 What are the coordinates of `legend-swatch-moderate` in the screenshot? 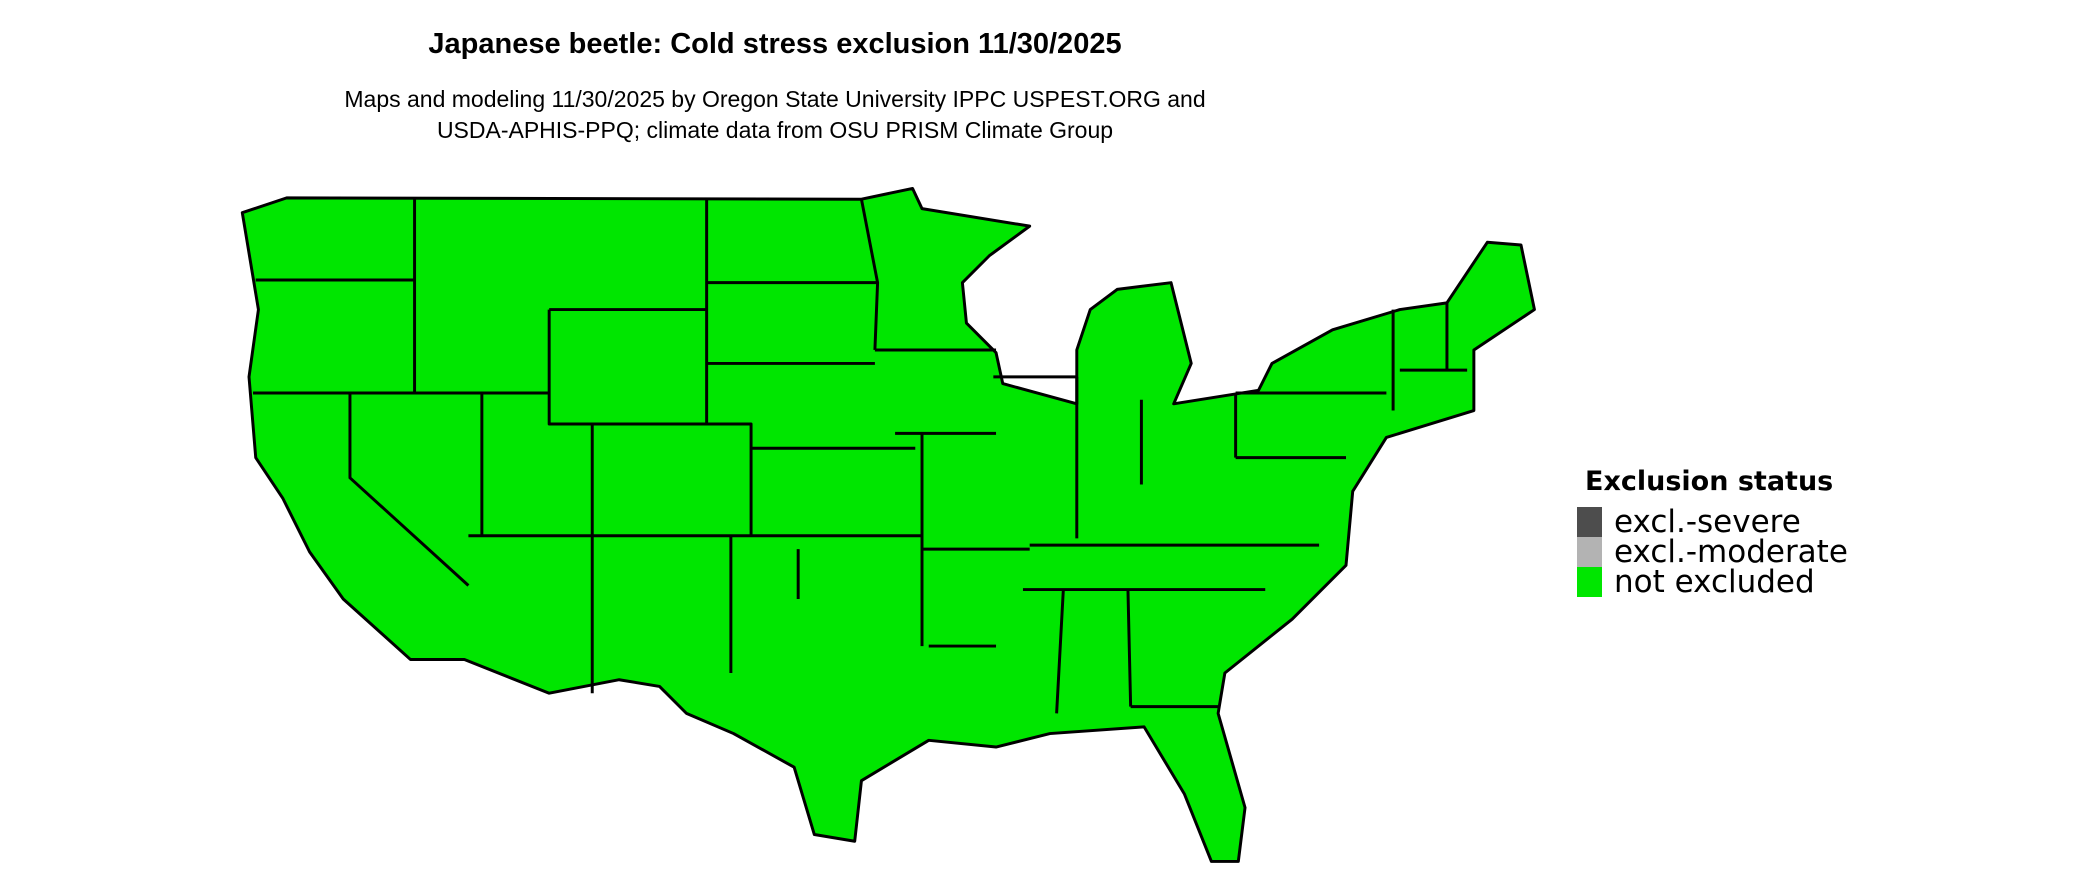 It's located at (1589, 552).